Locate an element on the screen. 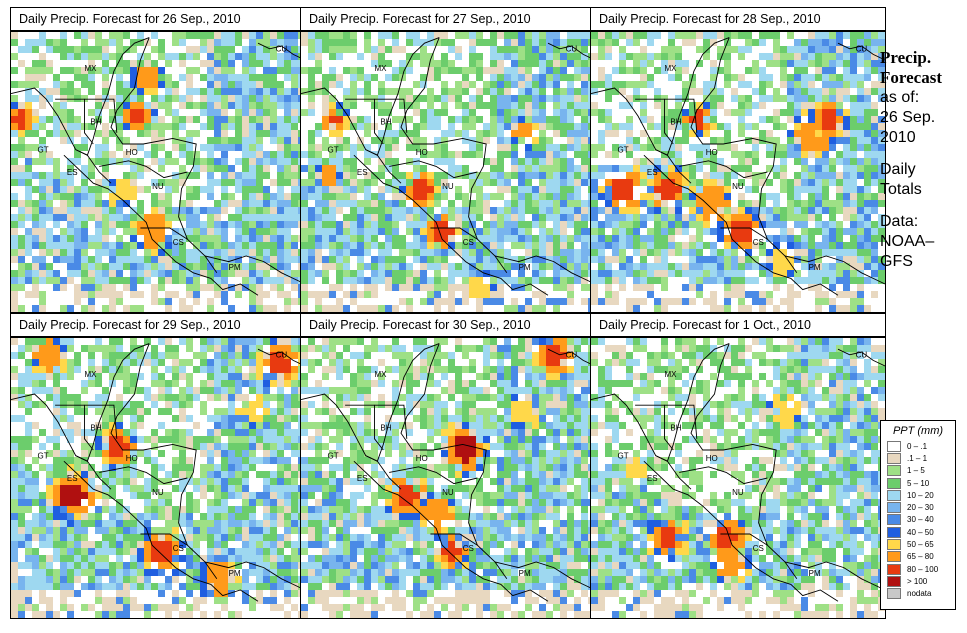 The image size is (967, 633). info-title-line1: Precip. is located at coordinates (906, 57).